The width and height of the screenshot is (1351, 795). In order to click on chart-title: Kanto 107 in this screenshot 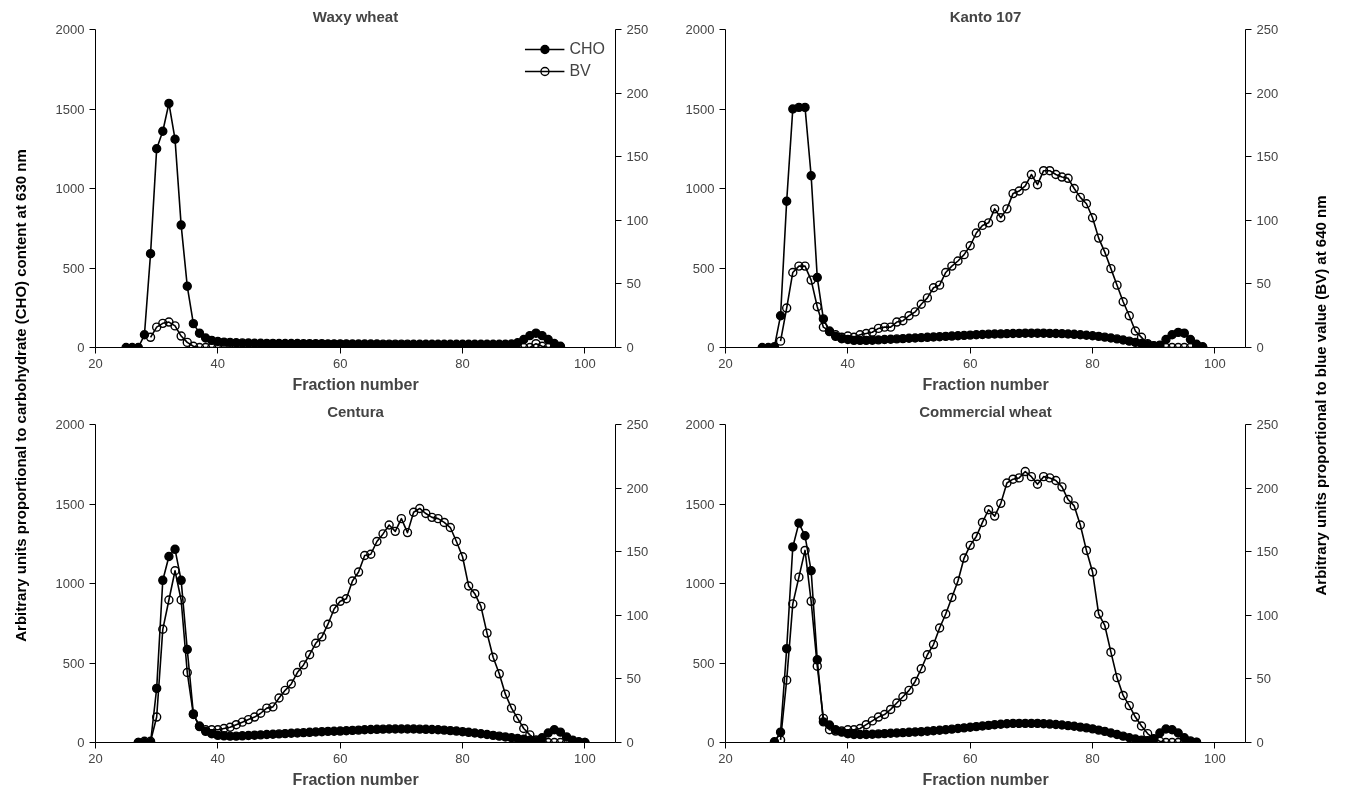, I will do `click(985, 16)`.